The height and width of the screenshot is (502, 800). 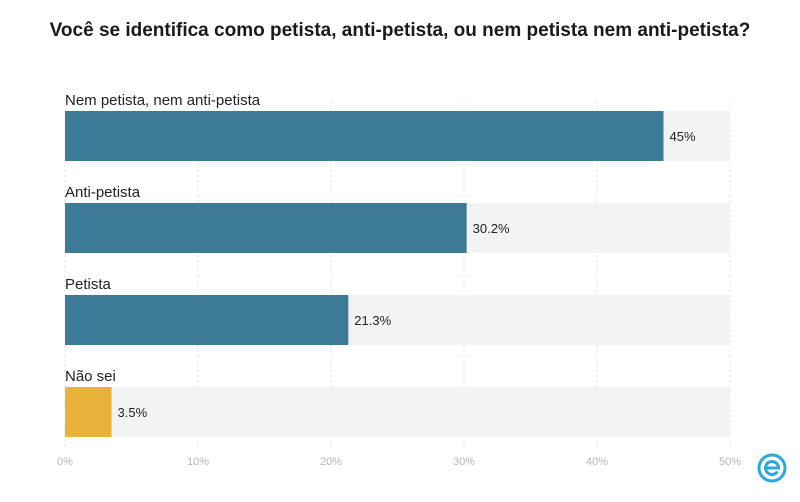 I want to click on x-tick-label: 40%, so click(x=597, y=462).